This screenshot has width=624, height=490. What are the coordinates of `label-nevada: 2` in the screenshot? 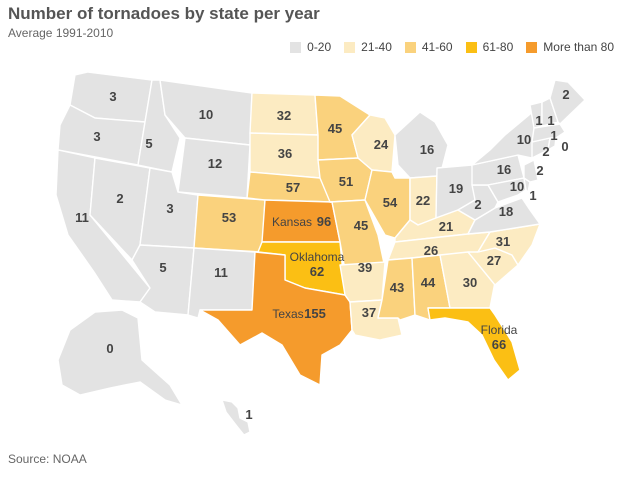 It's located at (119, 198).